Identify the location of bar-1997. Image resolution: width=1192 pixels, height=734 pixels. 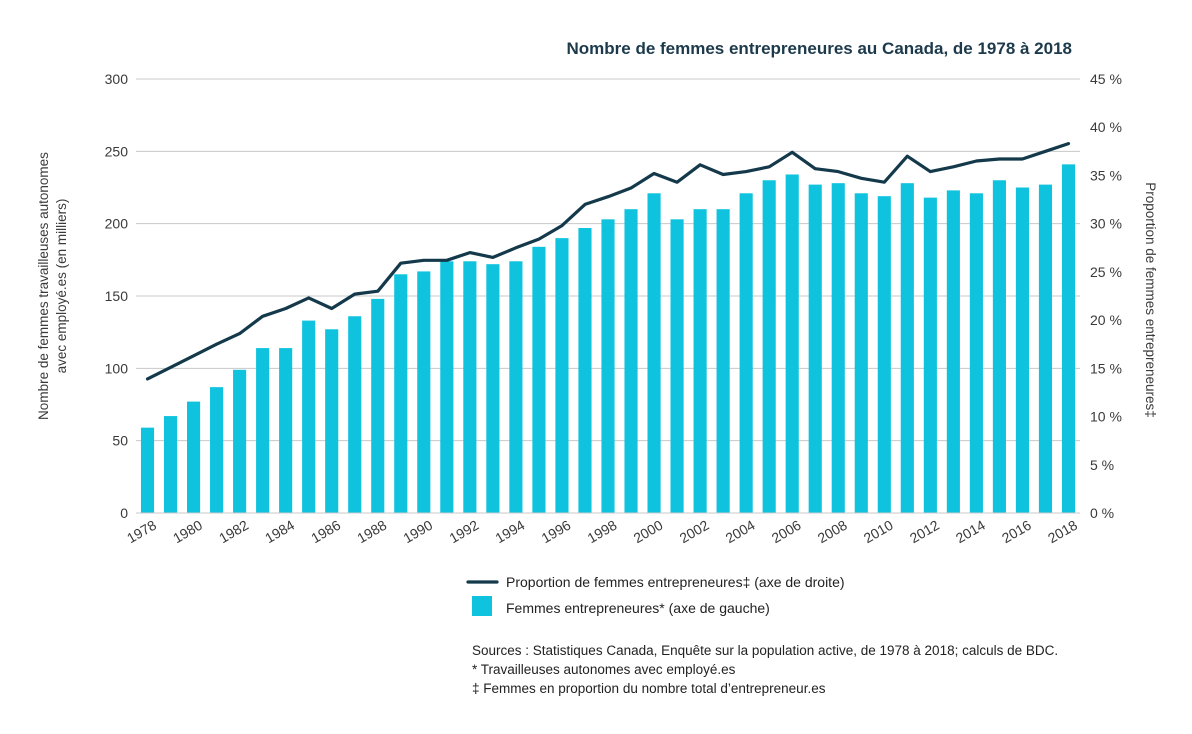
(585, 371).